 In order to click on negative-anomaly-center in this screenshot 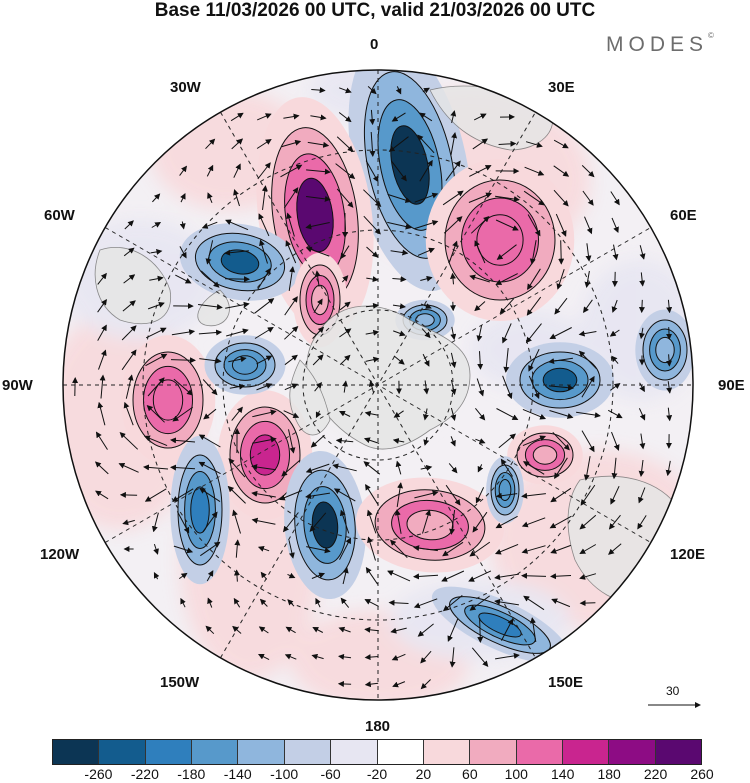, I will do `click(664, 350)`.